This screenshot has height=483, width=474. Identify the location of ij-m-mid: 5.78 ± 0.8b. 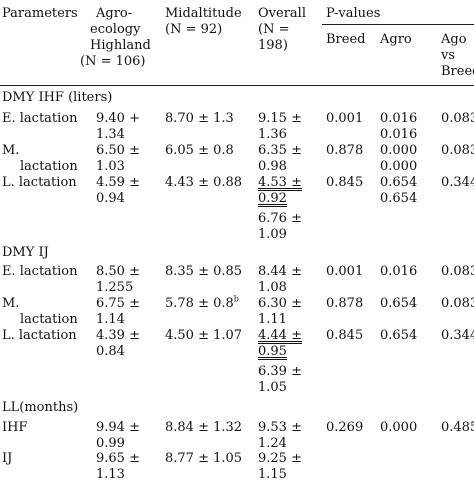
(202, 303).